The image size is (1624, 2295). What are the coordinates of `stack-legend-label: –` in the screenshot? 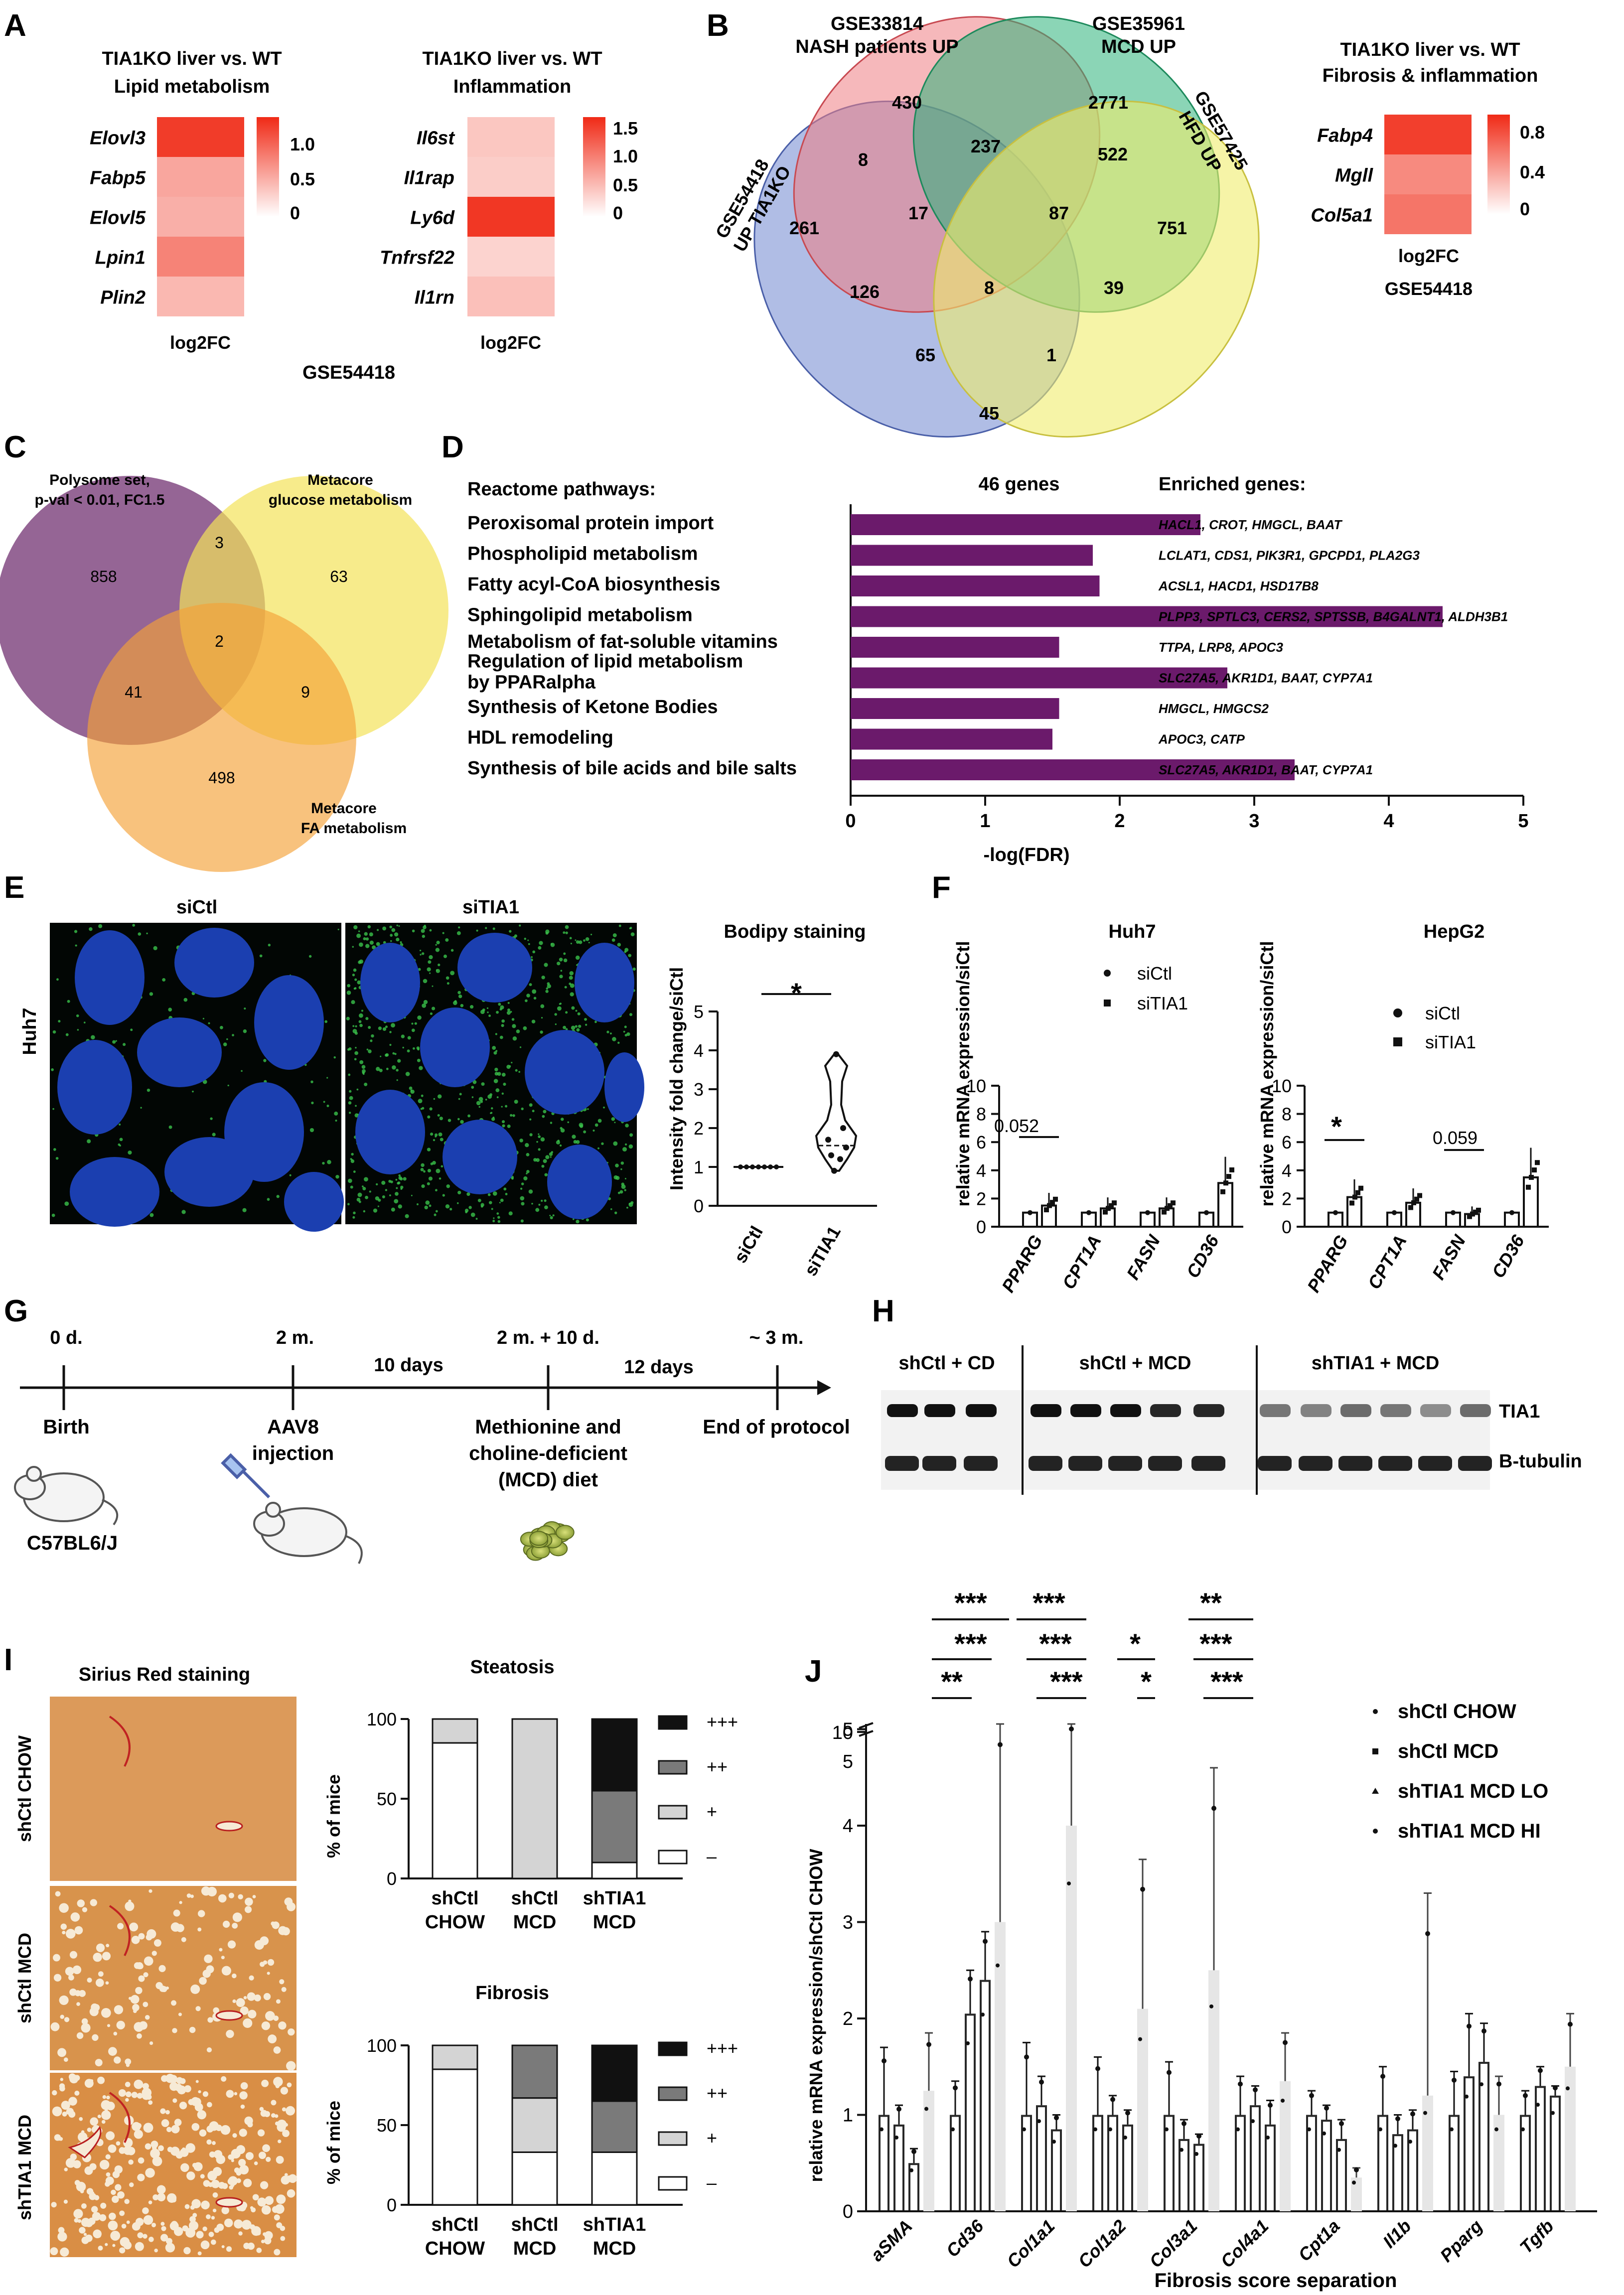 It's located at (712, 1856).